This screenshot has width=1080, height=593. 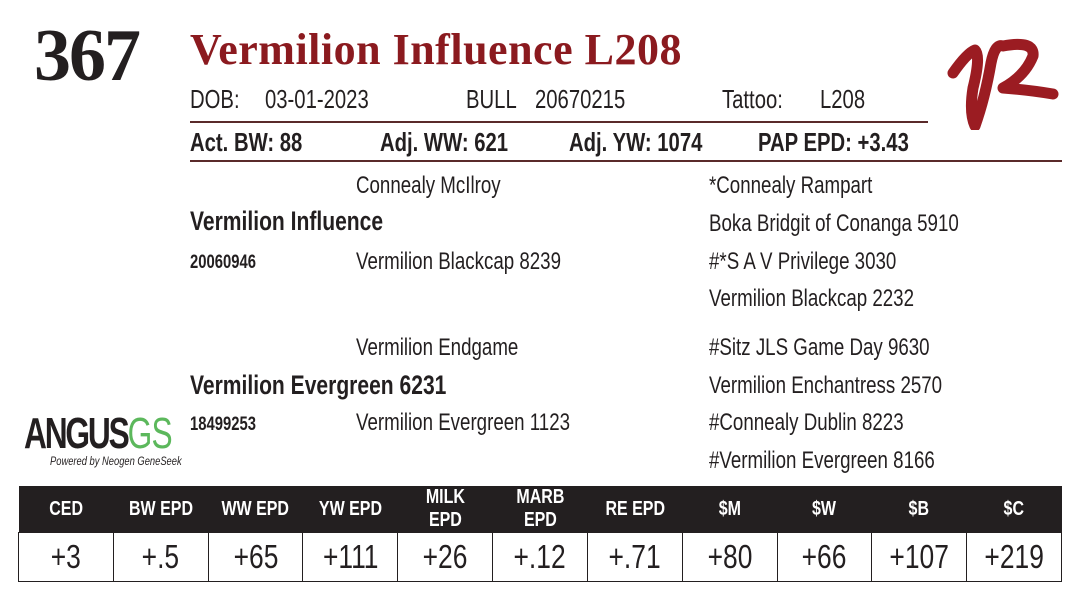 What do you see at coordinates (66, 557) in the screenshot?
I see `epd-value: +3` at bounding box center [66, 557].